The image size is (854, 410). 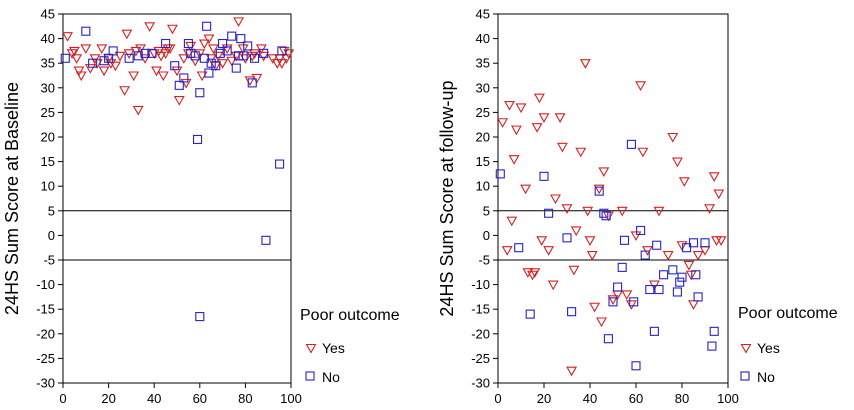 I want to click on legend-no-marker, so click(x=745, y=376).